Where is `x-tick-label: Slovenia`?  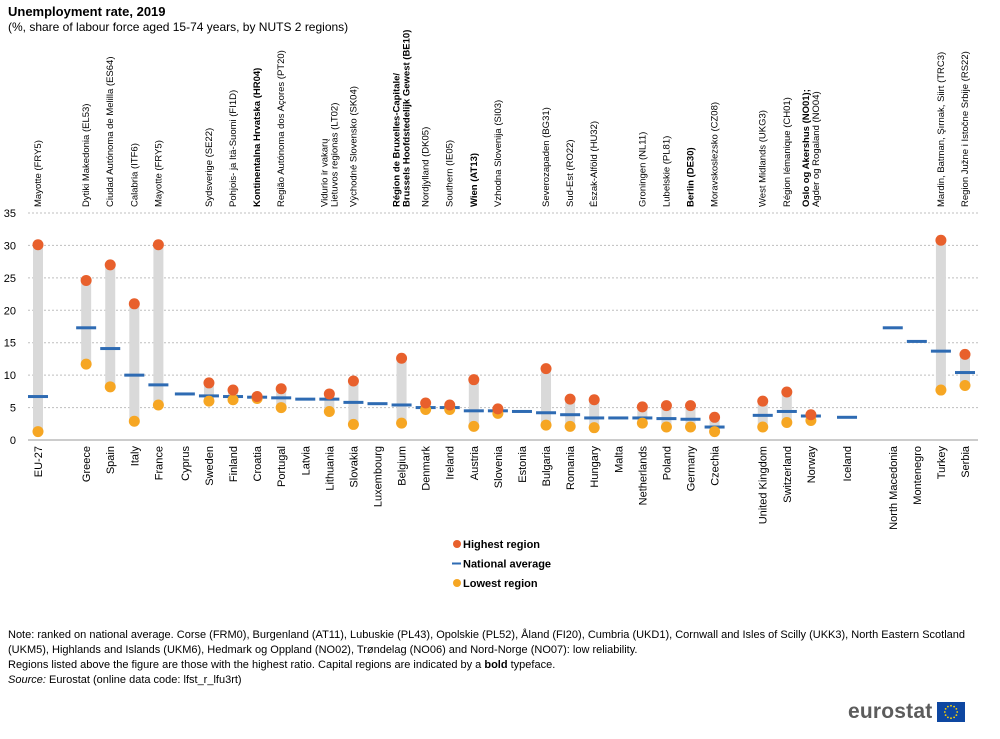
x-tick-label: Slovenia is located at coordinates (499, 466).